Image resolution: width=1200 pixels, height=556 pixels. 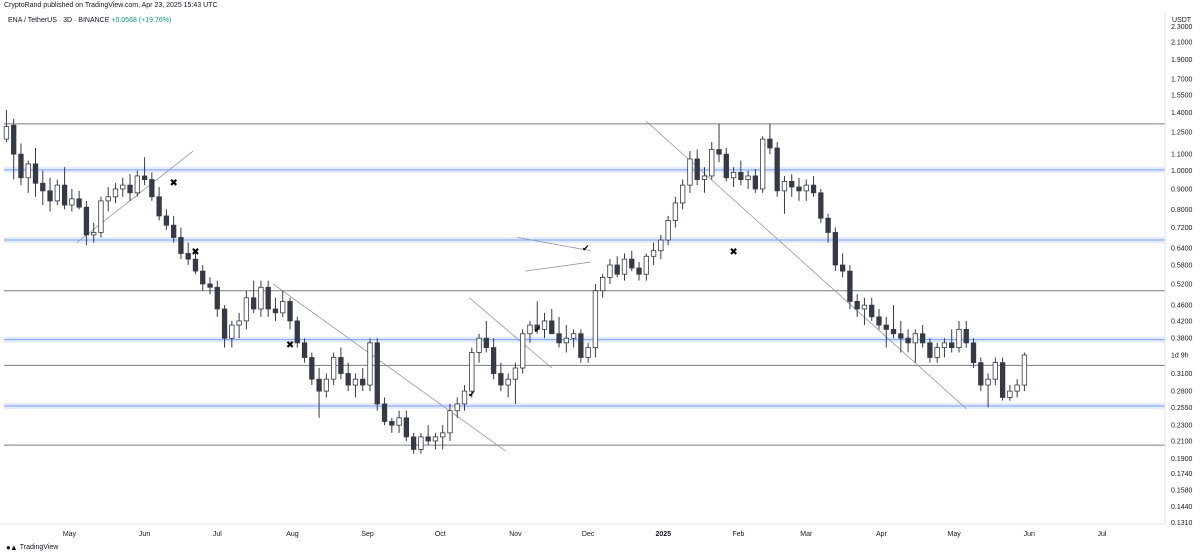 I want to click on y-tick-label-17: 0.3800, so click(x=1182, y=339).